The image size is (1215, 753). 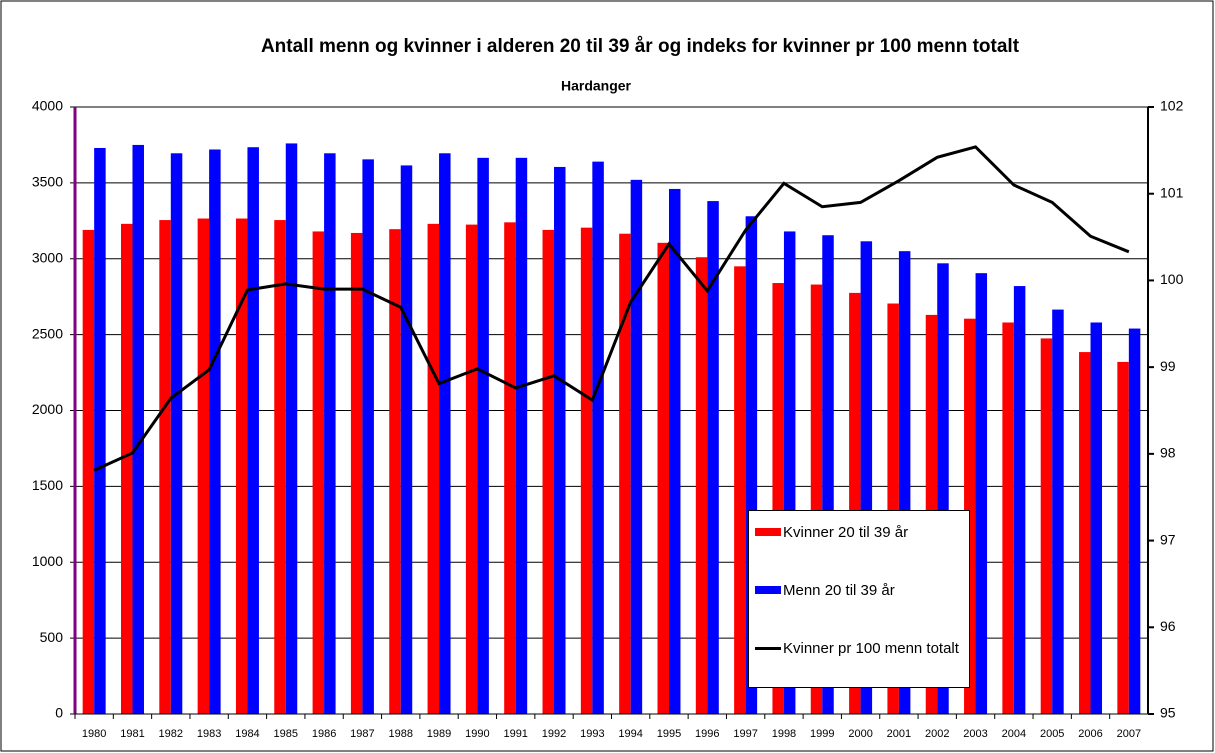 I want to click on x-tick-label: 2004, so click(x=1014, y=734).